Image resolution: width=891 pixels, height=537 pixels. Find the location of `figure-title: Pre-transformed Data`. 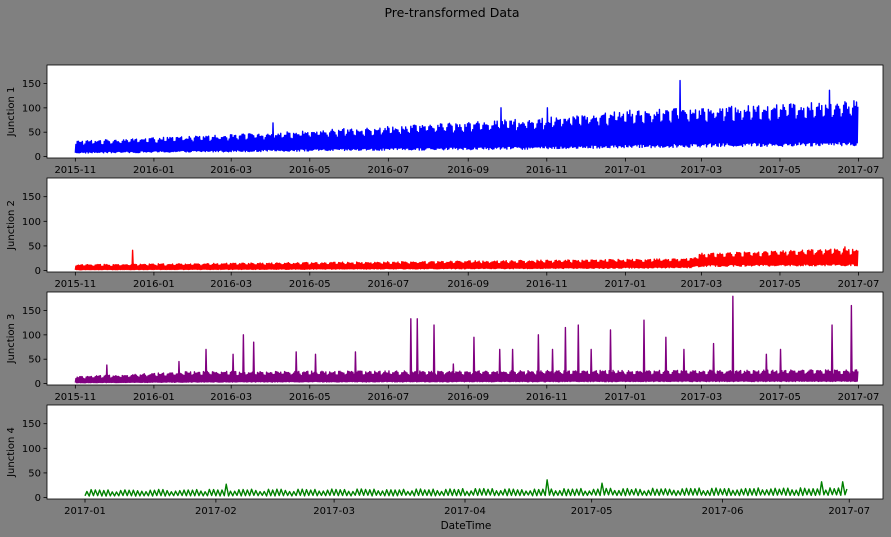

figure-title: Pre-transformed Data is located at coordinates (451, 12).